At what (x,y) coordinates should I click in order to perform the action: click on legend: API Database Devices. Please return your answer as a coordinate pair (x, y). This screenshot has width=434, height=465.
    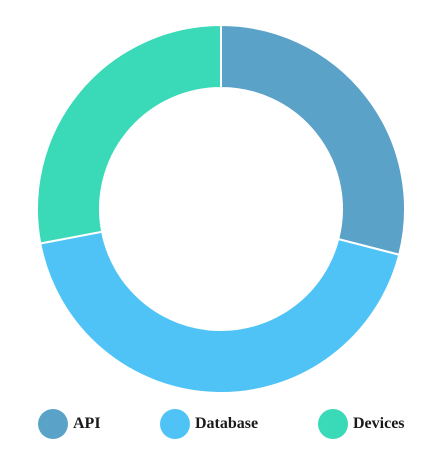
    Looking at the image, I should click on (217, 424).